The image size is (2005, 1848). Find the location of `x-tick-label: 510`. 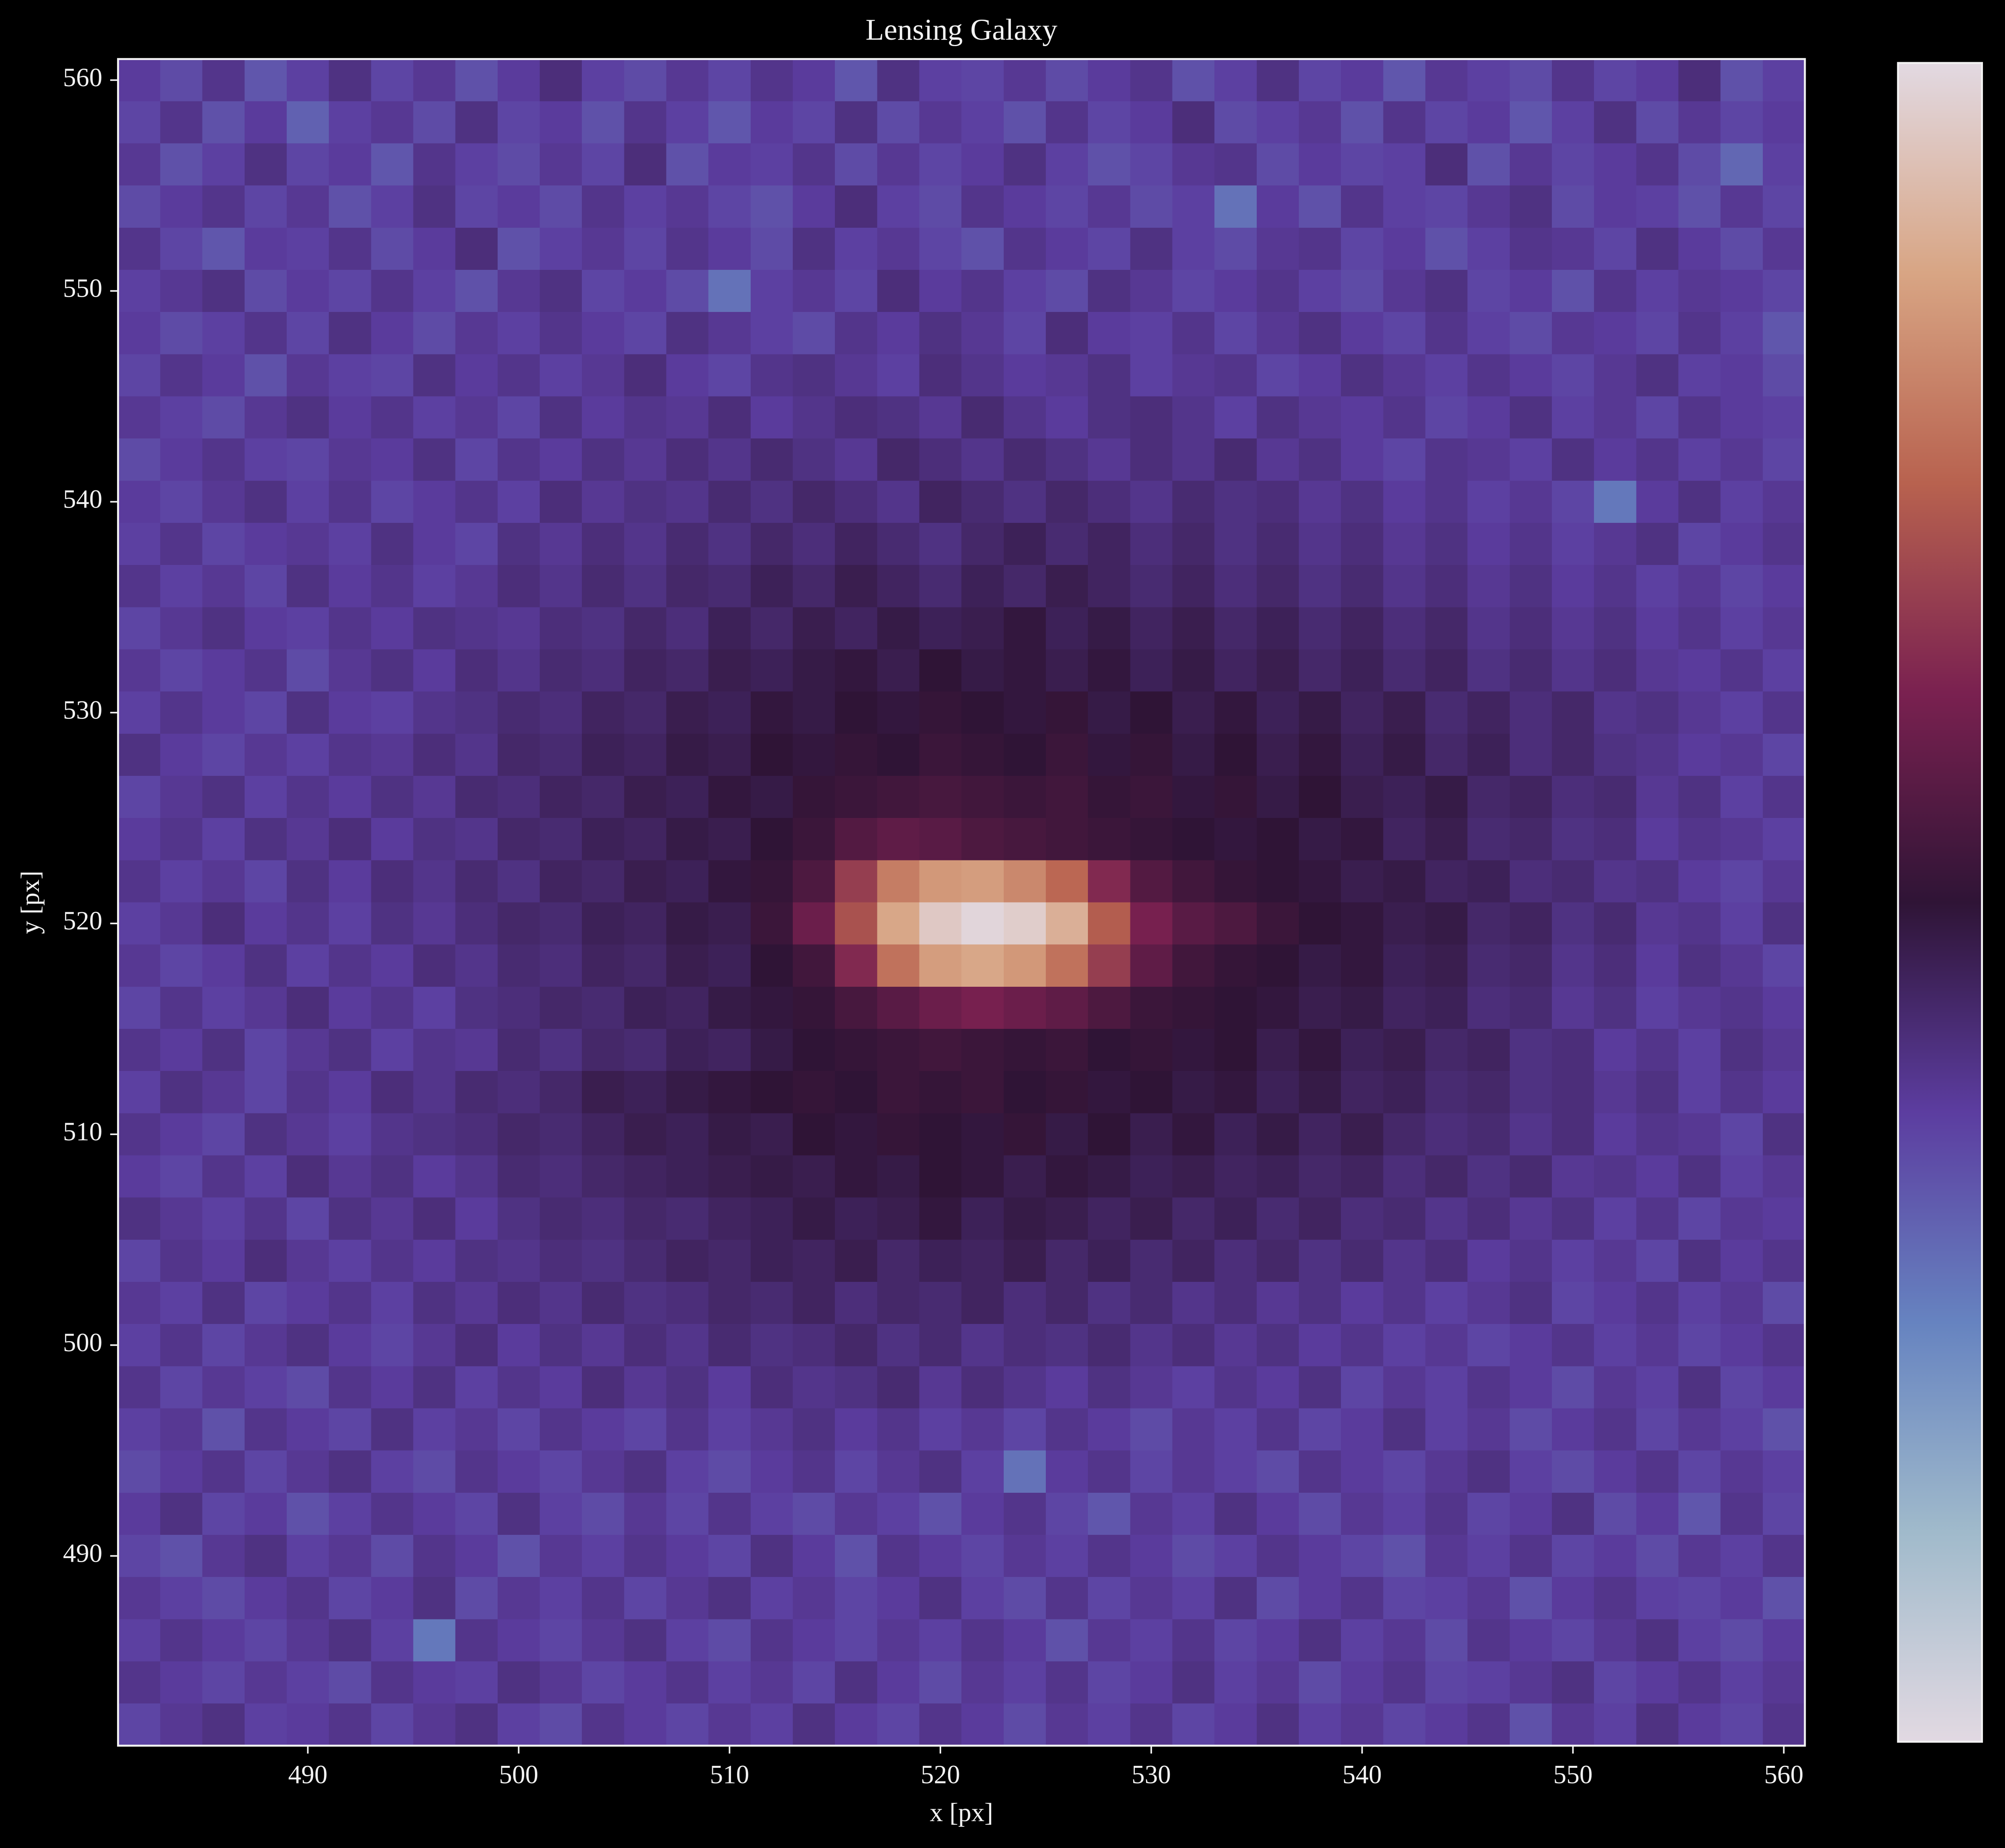

x-tick-label: 510 is located at coordinates (729, 1774).